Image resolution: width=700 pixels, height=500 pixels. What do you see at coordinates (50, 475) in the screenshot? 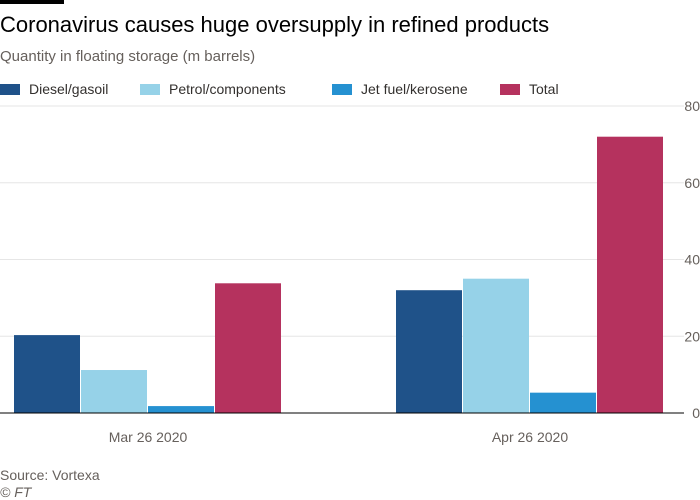
I see `source-note: Source: Vortexa` at bounding box center [50, 475].